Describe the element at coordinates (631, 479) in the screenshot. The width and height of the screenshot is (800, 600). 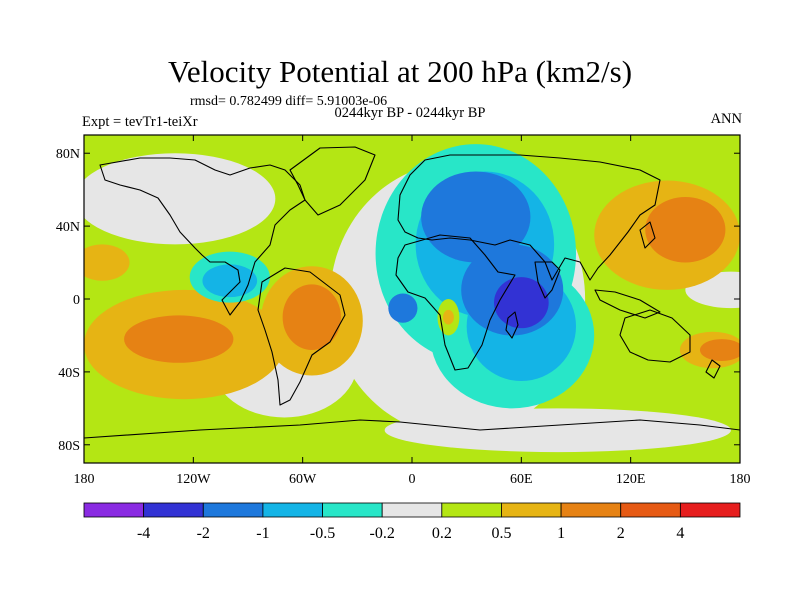
I see `x-tick-label: 120E` at that location.